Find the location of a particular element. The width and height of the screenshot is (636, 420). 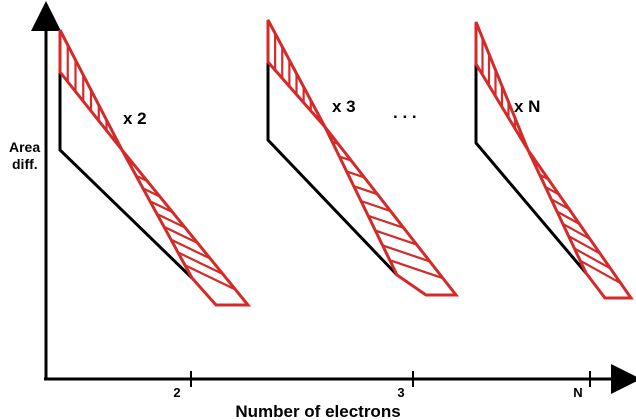

ellipsis: . . . is located at coordinates (405, 112).